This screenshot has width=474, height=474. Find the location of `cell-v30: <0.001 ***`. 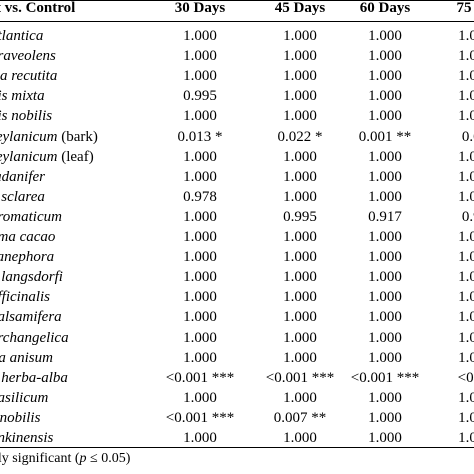

cell-v30: <0.001 *** is located at coordinates (200, 378).